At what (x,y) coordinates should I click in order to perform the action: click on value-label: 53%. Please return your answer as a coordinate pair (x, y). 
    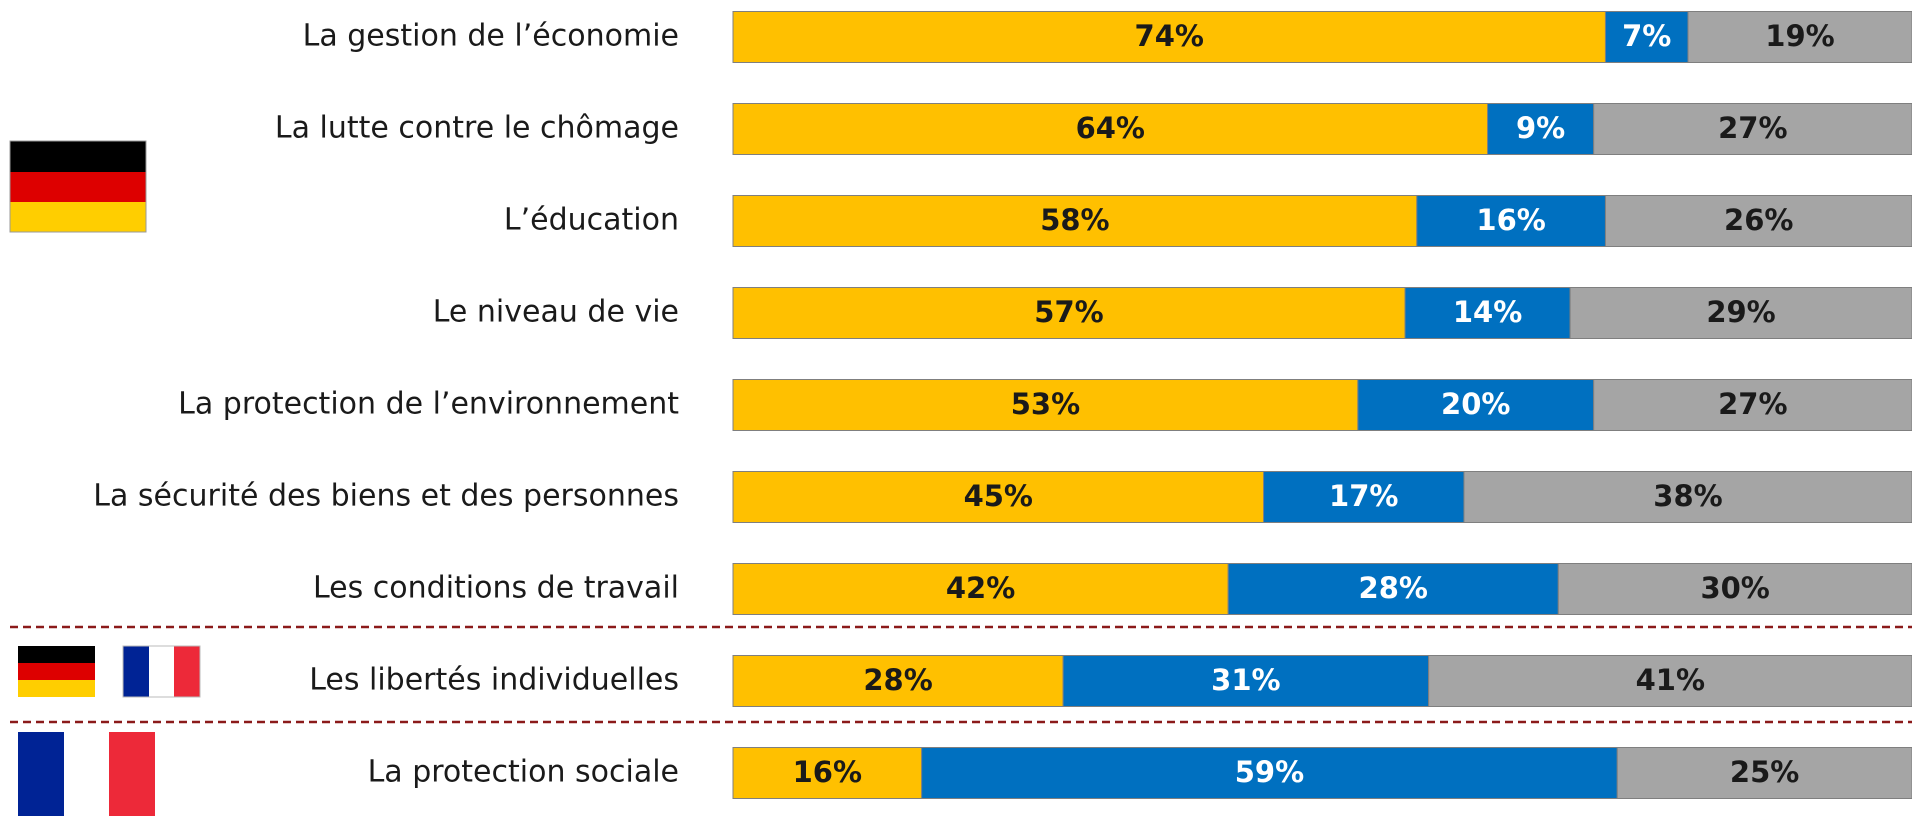
    Looking at the image, I should click on (1045, 404).